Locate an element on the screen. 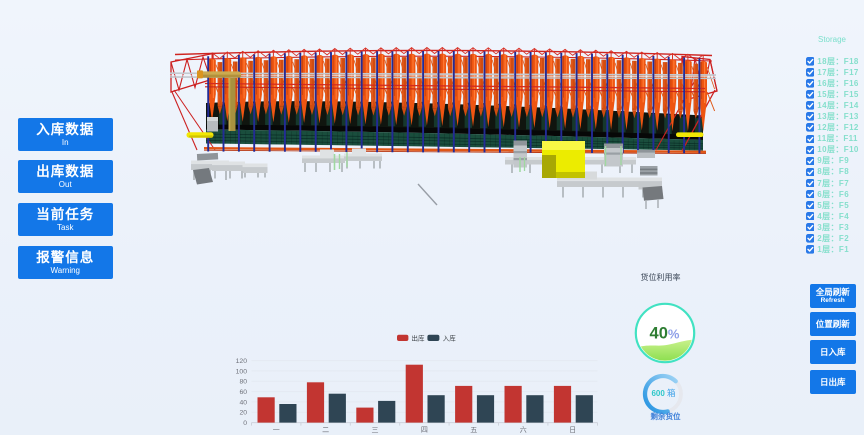 This screenshot has width=864, height=435. svg-text: 二 is located at coordinates (325, 430).